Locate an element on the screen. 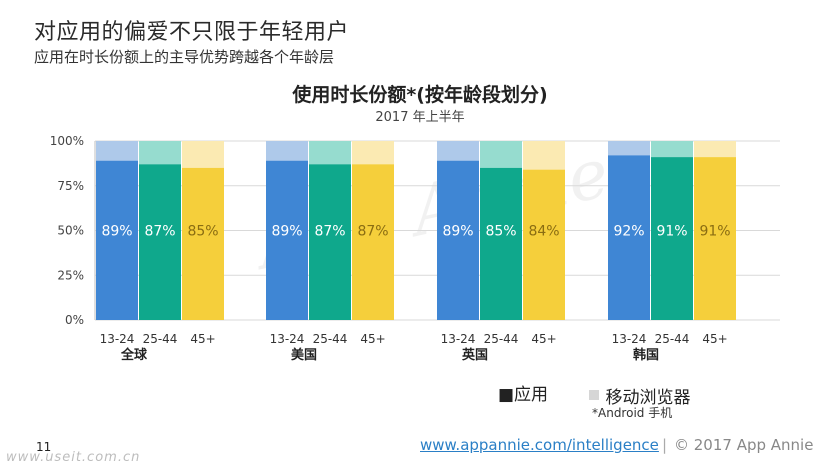 The image size is (840, 472). page-subheading: 应用在时长份额上的主导优势跨越各个年龄层 is located at coordinates (184, 57).